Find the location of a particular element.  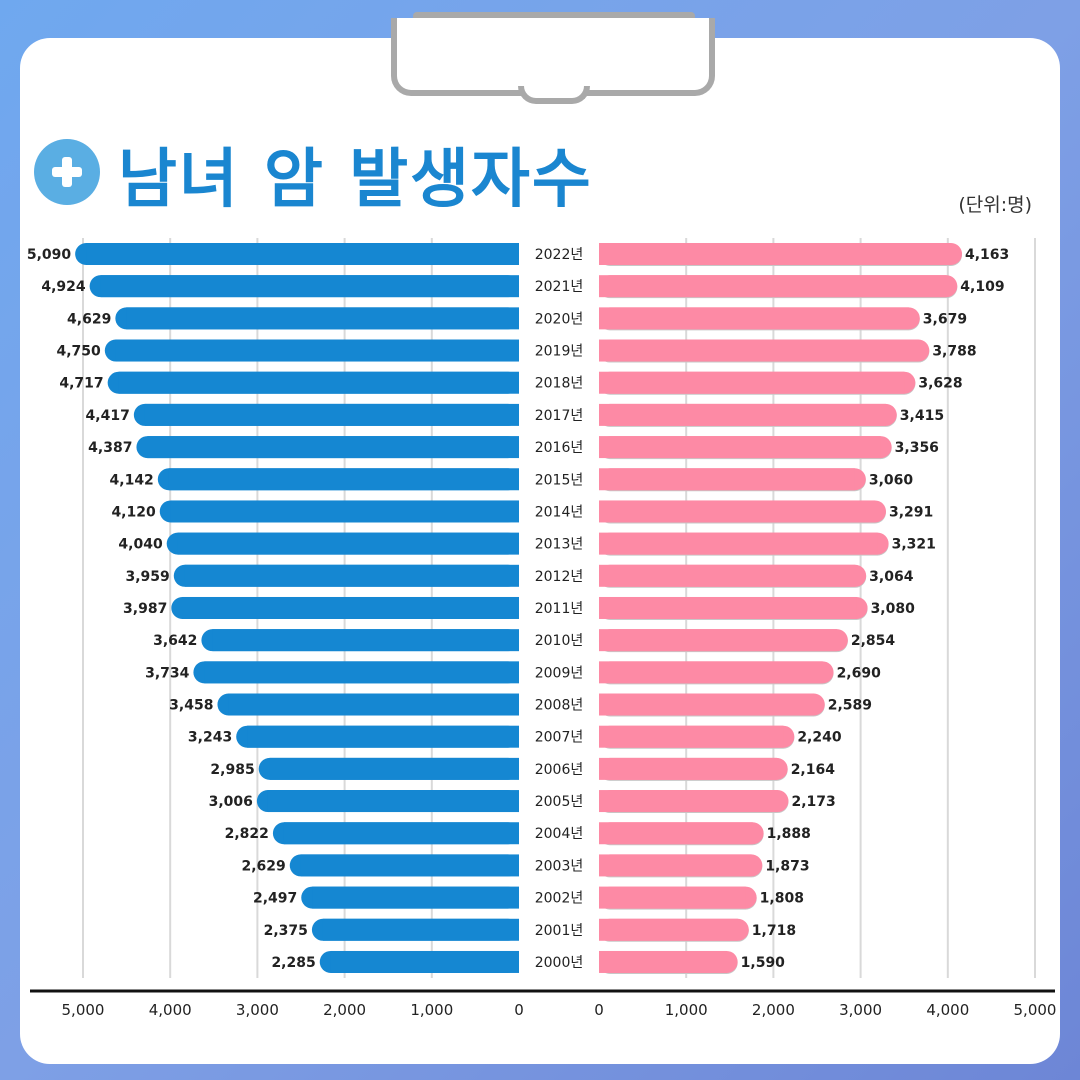

year-label: 2007년 is located at coordinates (559, 738).